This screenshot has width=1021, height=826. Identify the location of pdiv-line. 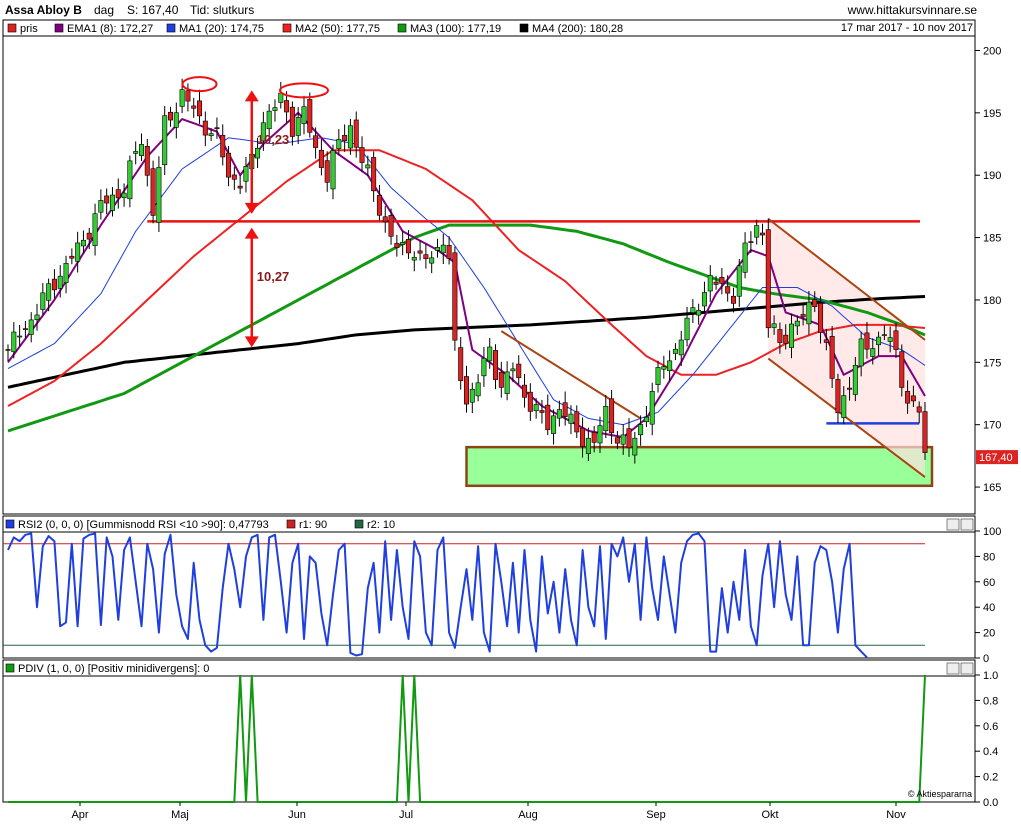
(467, 738).